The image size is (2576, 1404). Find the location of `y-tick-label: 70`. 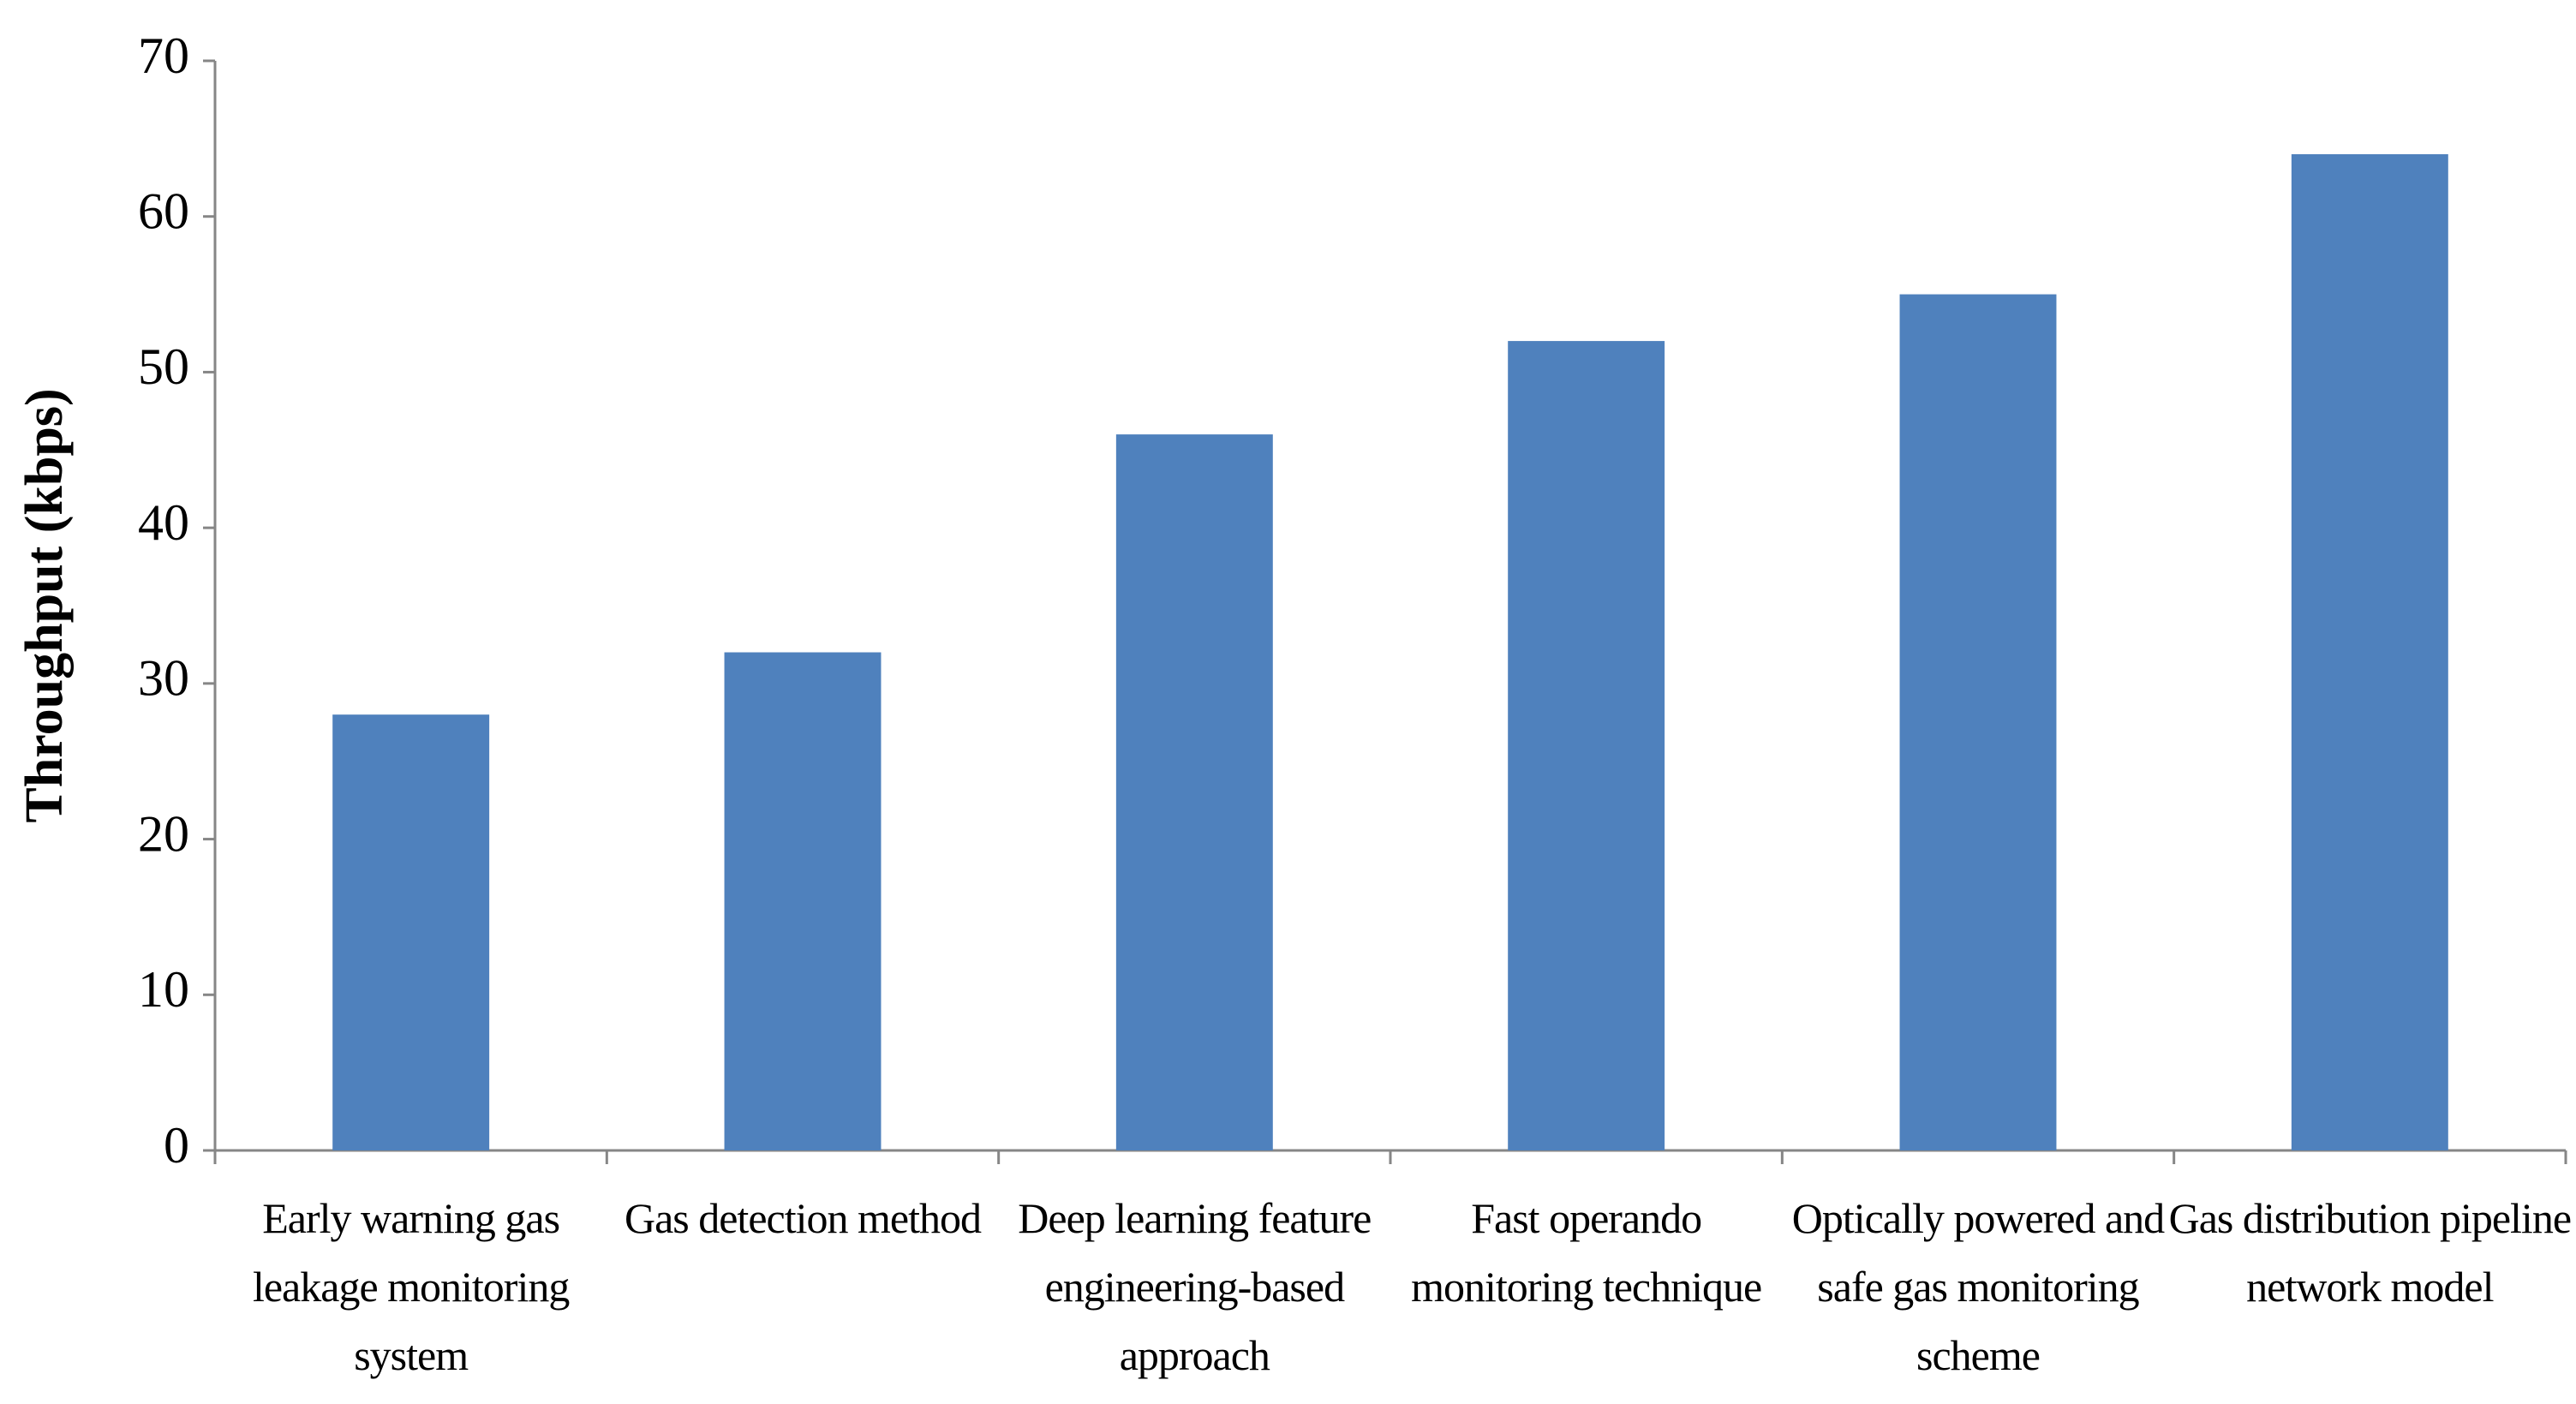

y-tick-label: 70 is located at coordinates (164, 55).